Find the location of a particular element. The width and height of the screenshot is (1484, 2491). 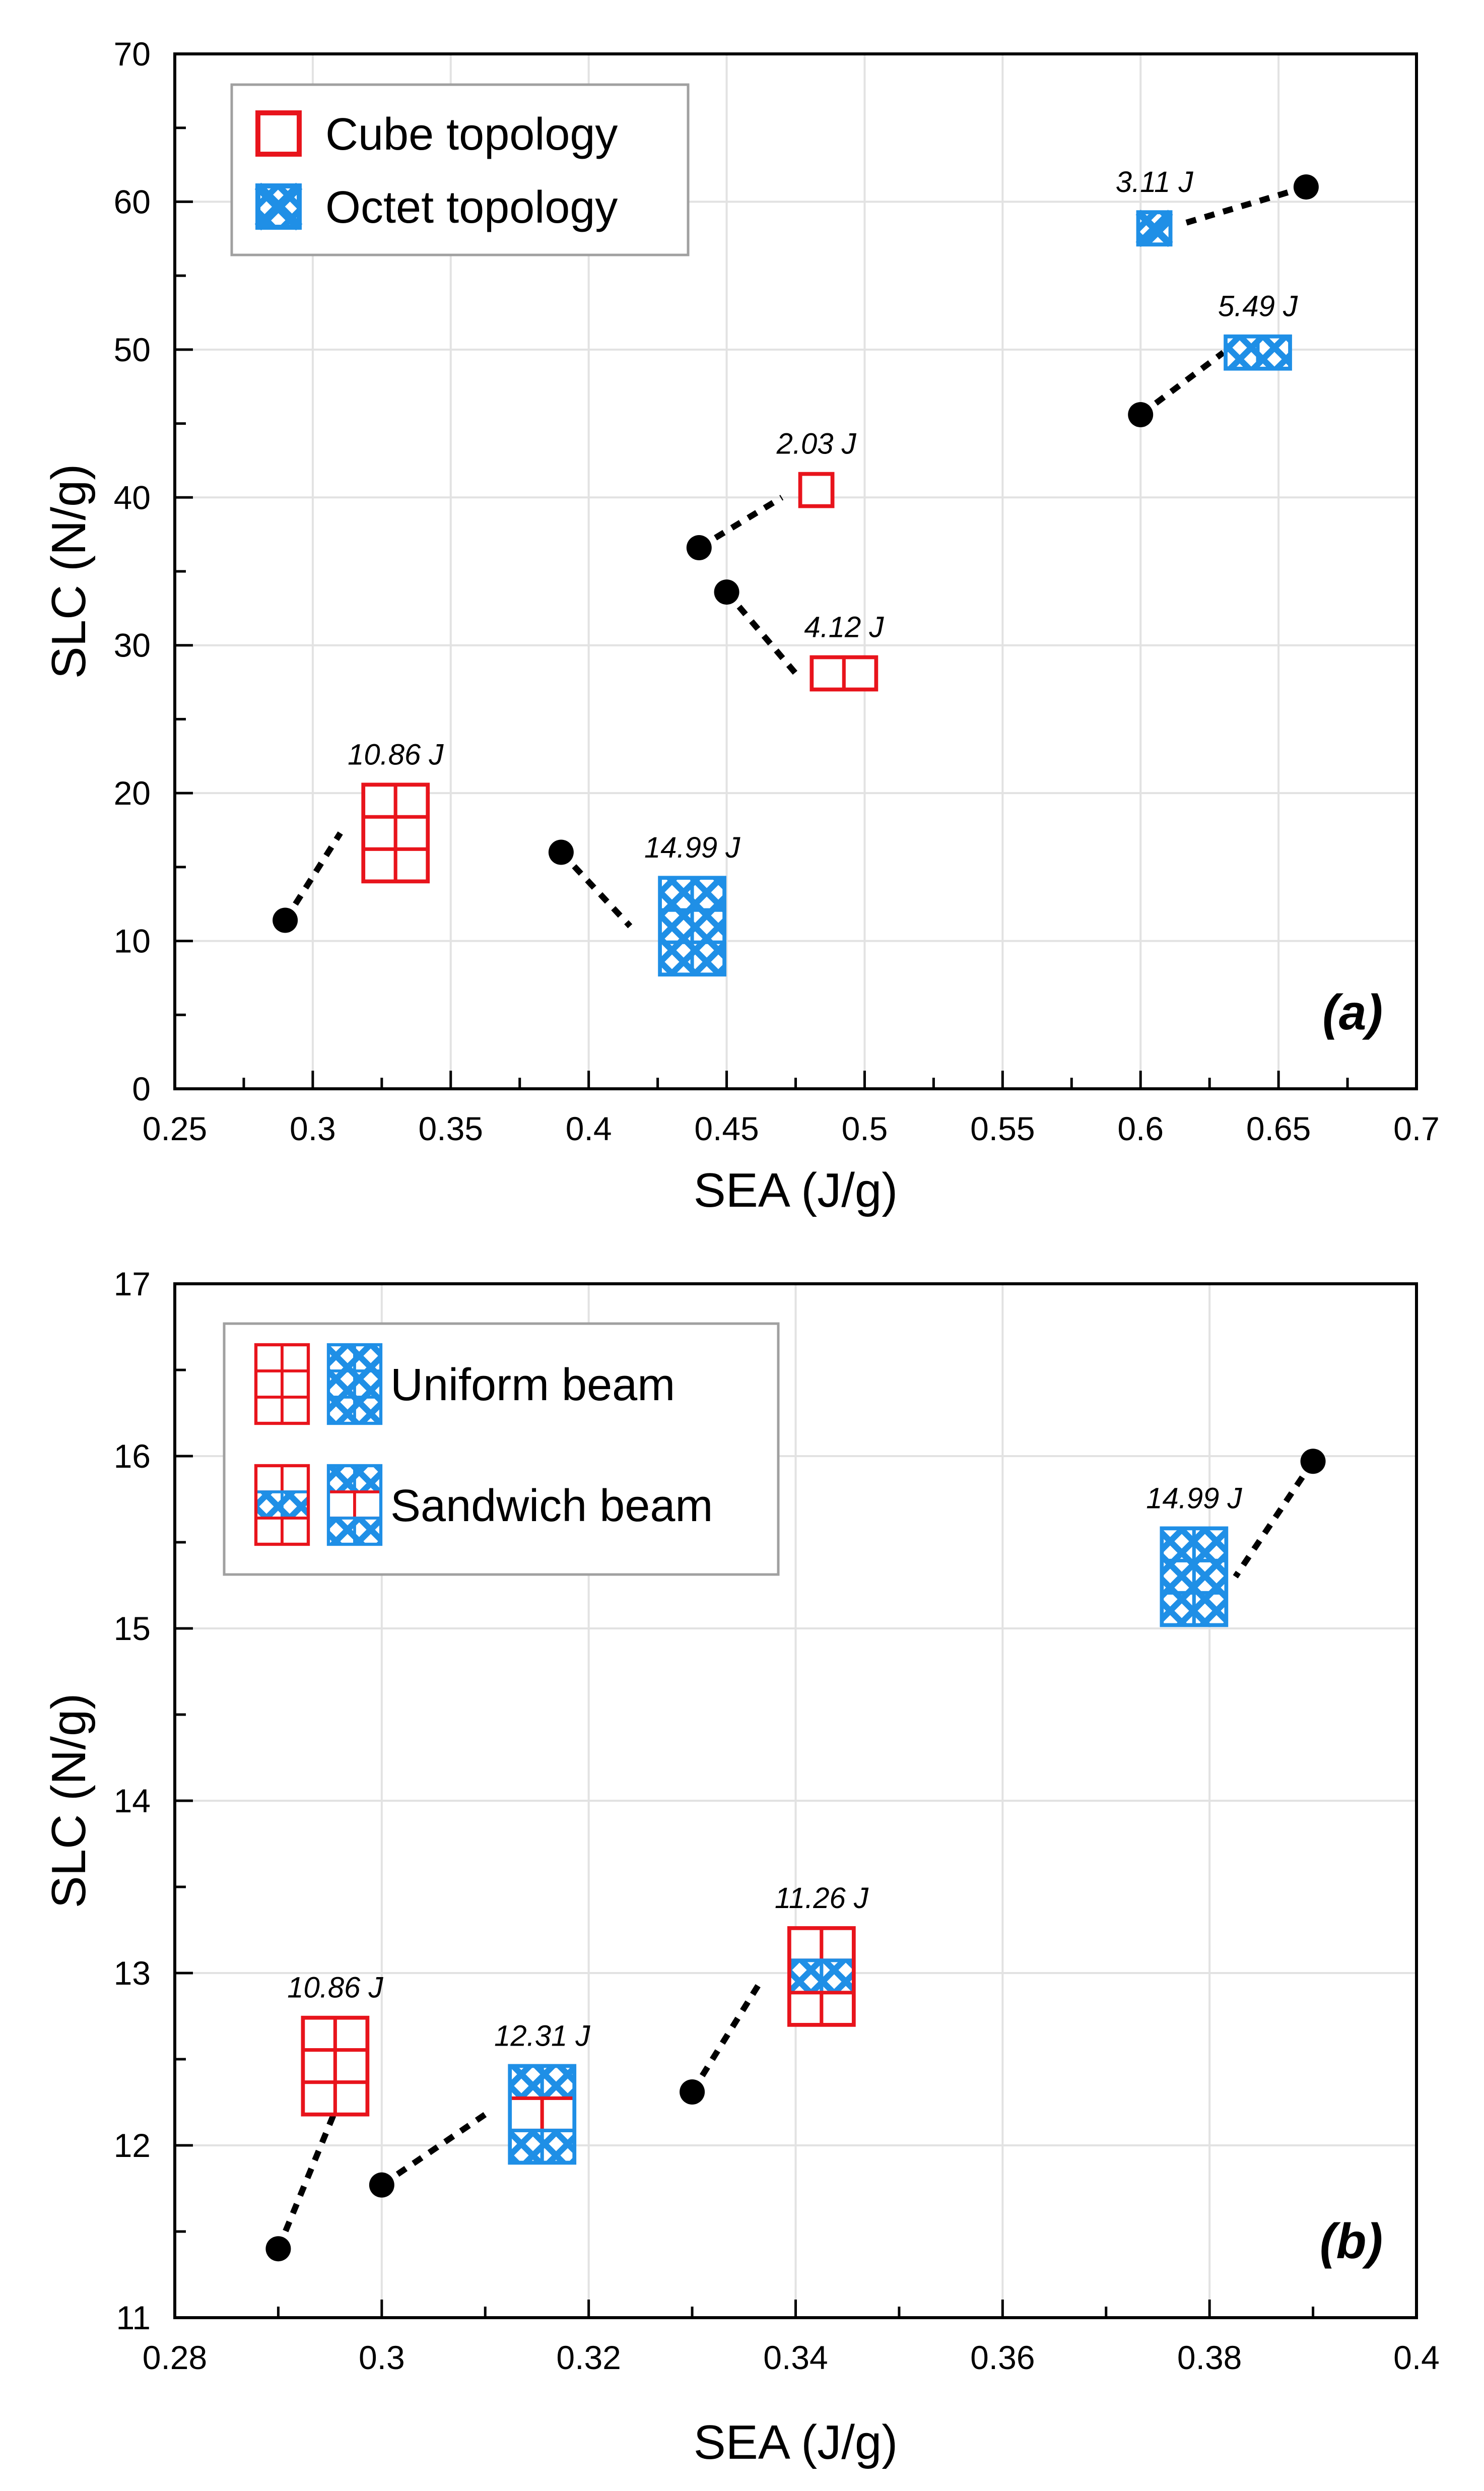

y-tick-label: 11 is located at coordinates (134, 2317).